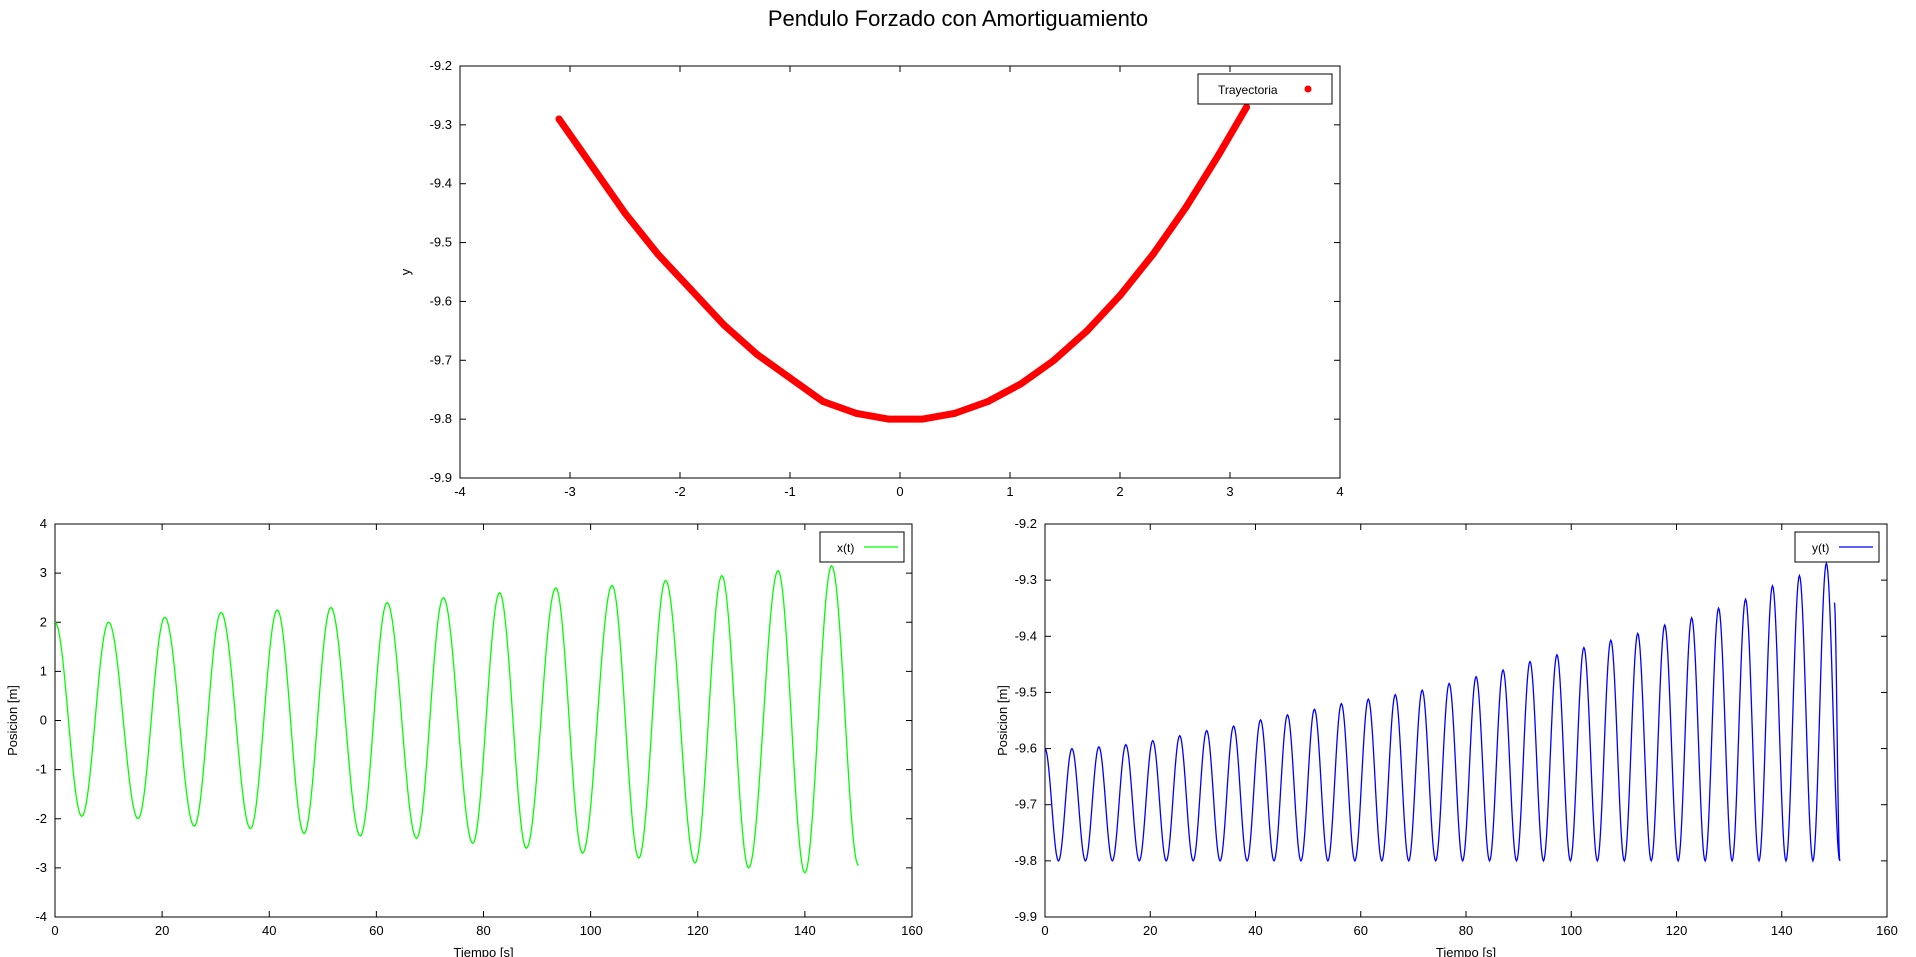 The height and width of the screenshot is (957, 1916). I want to click on series-line-y, so click(1442, 712).